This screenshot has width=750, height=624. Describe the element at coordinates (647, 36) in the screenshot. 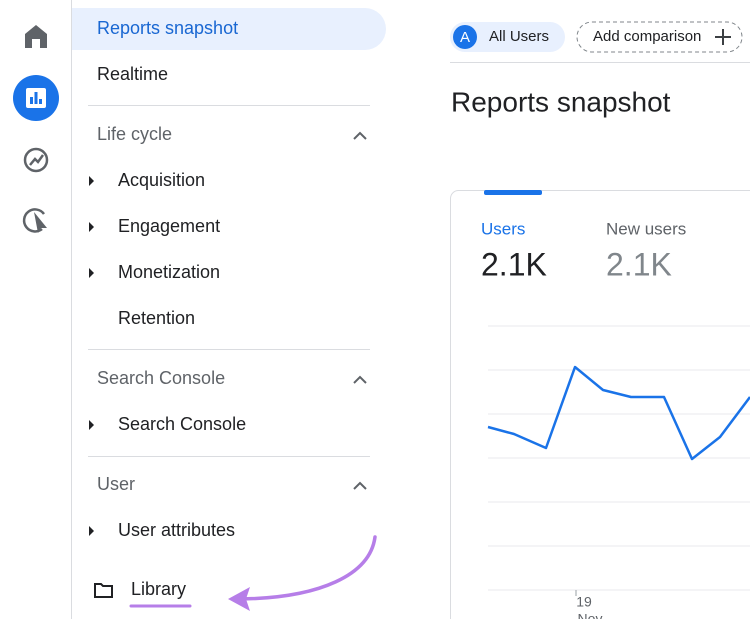

I see `add-comparison-label: Add comparison` at that location.